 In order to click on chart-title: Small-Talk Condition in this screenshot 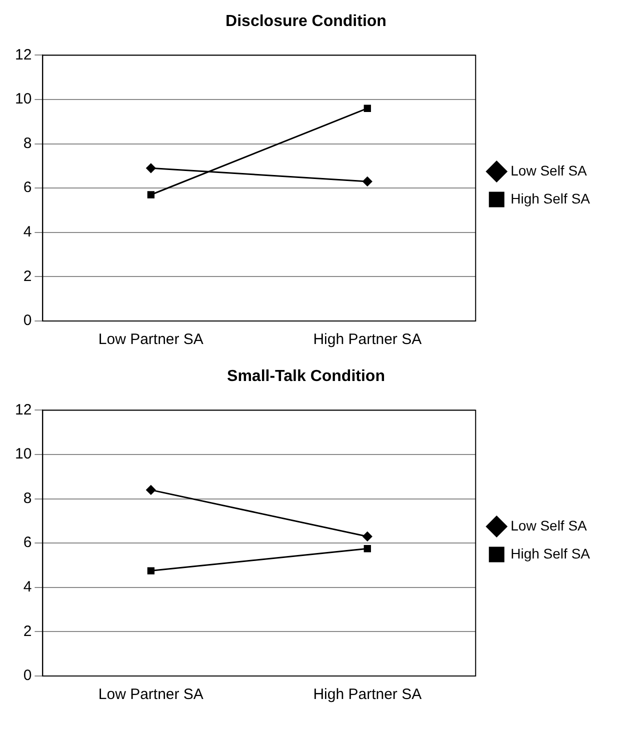, I will do `click(306, 377)`.